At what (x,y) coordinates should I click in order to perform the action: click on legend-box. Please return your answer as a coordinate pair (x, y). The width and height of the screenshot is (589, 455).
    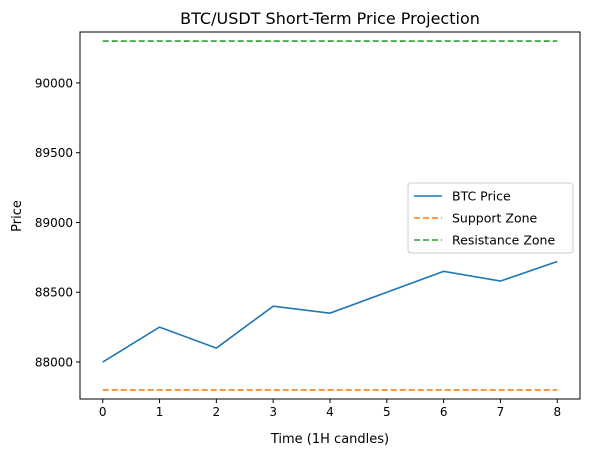
    Looking at the image, I should click on (490, 218).